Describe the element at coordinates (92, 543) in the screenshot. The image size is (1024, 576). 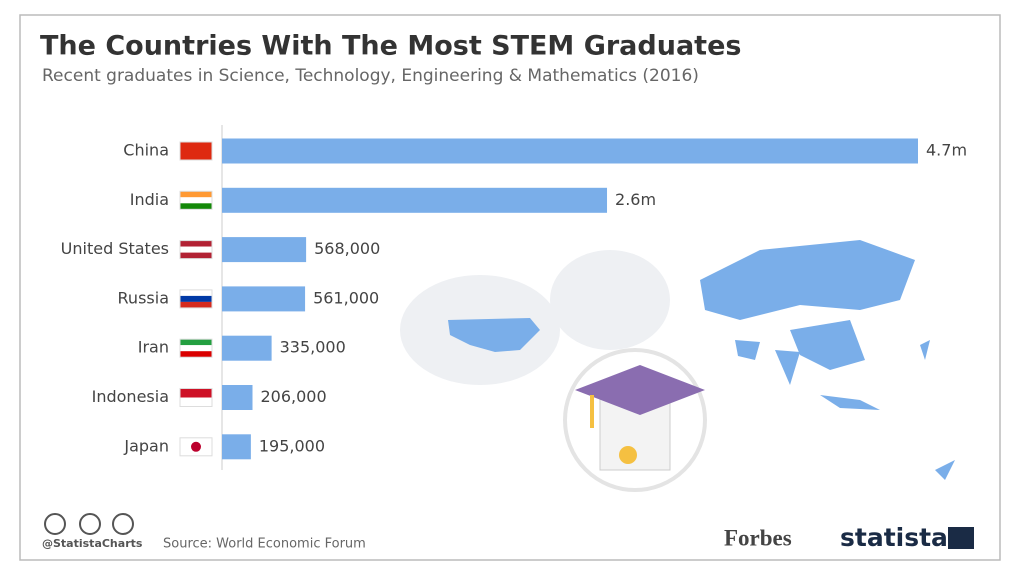
I see `credit: @StatistaCharts` at that location.